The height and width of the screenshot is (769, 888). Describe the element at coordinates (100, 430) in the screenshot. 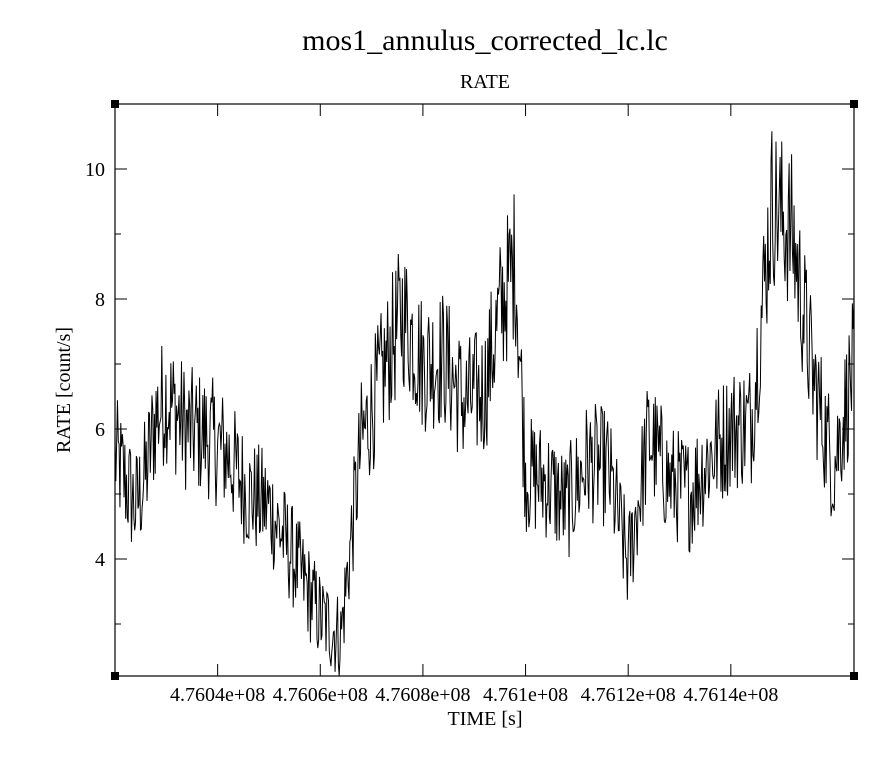

I see `y-tick-label: 6` at that location.